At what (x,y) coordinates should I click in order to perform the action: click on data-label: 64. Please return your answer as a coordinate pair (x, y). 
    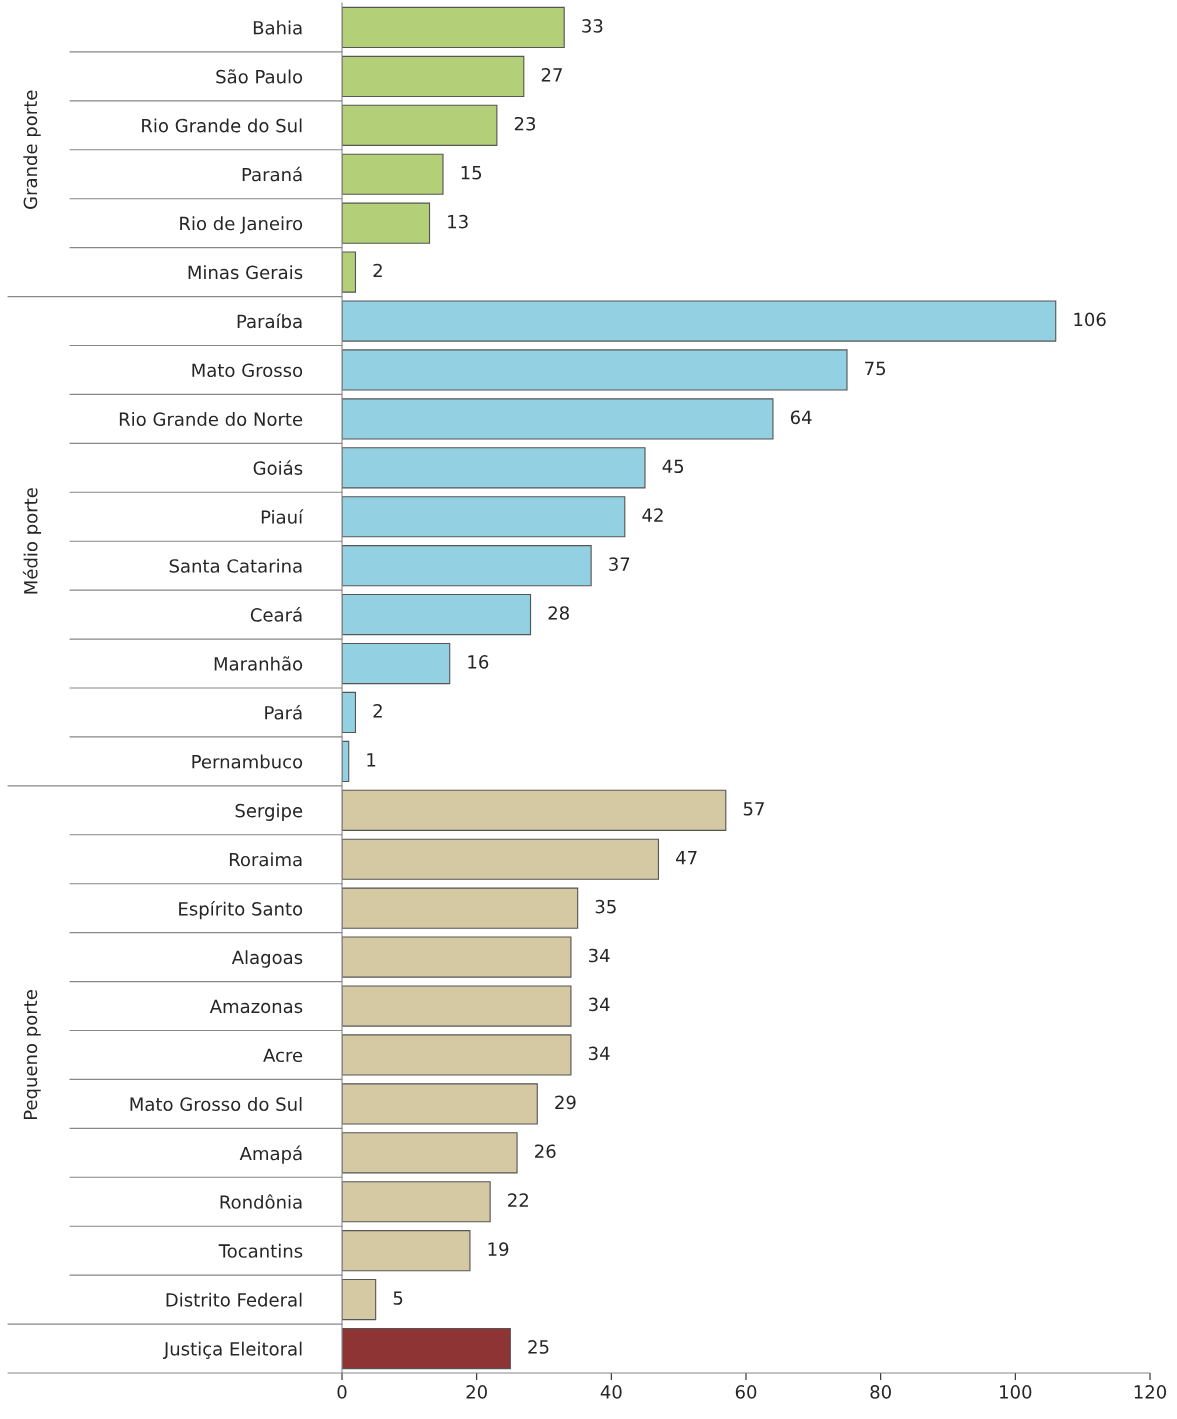
    Looking at the image, I should click on (801, 417).